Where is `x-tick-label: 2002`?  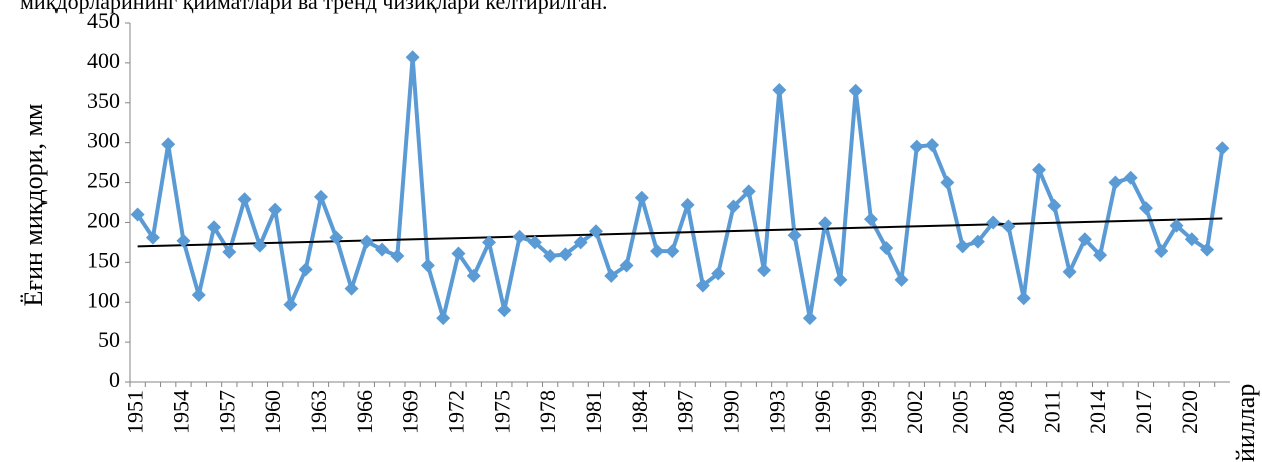 x-tick-label: 2002 is located at coordinates (914, 412).